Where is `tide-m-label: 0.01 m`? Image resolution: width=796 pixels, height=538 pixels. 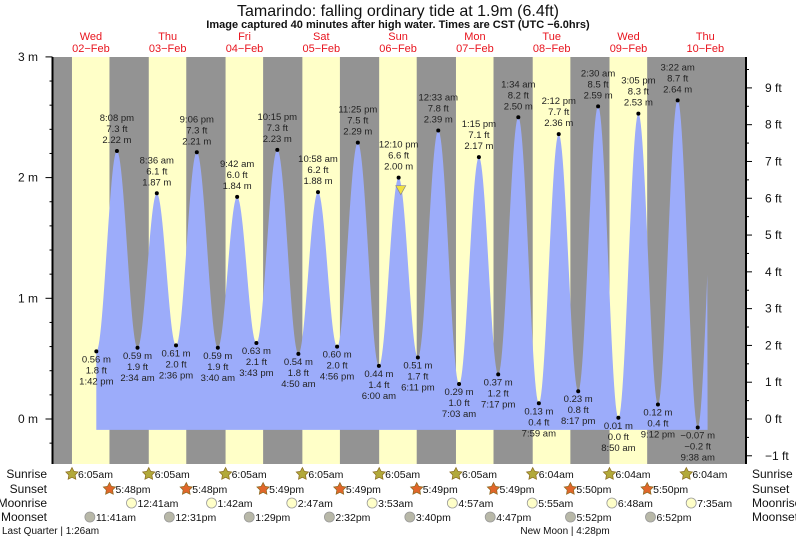
tide-m-label: 0.01 m is located at coordinates (618, 426).